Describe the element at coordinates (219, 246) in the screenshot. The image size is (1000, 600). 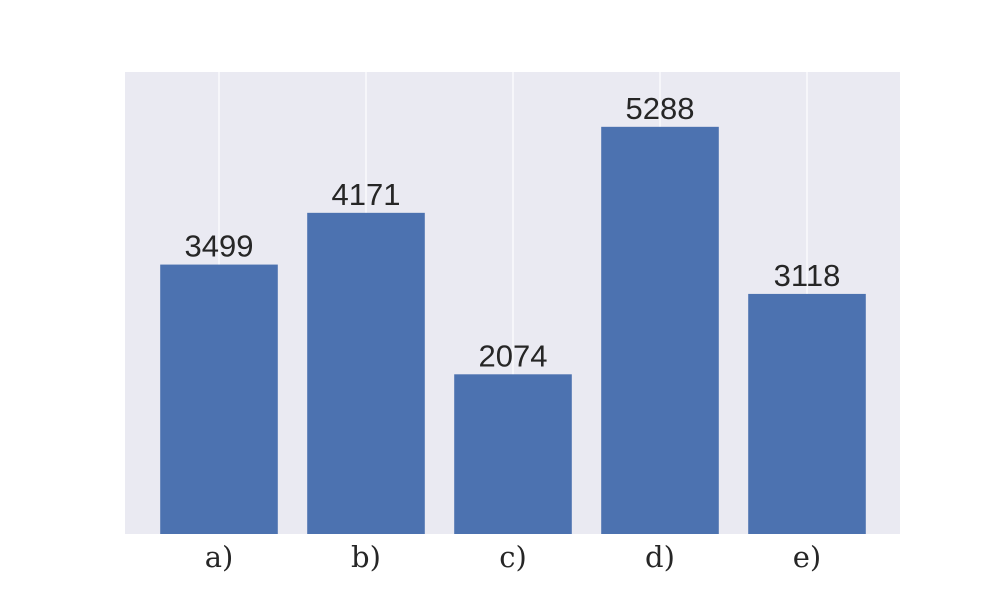
I see `value-label-0: 3499` at that location.